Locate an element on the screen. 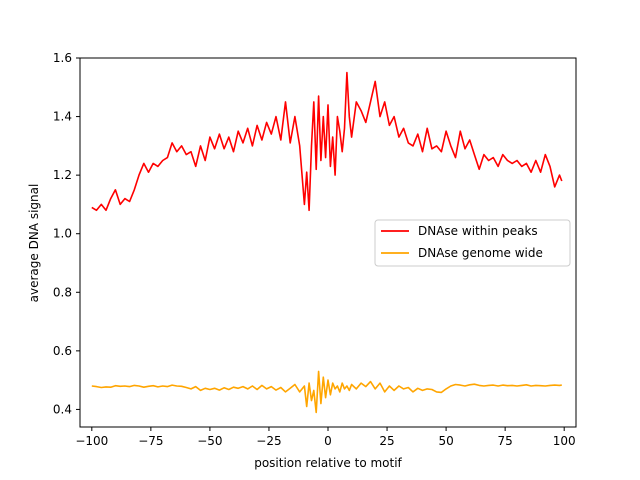  x-axis-label: position relative to motif is located at coordinates (328, 463).